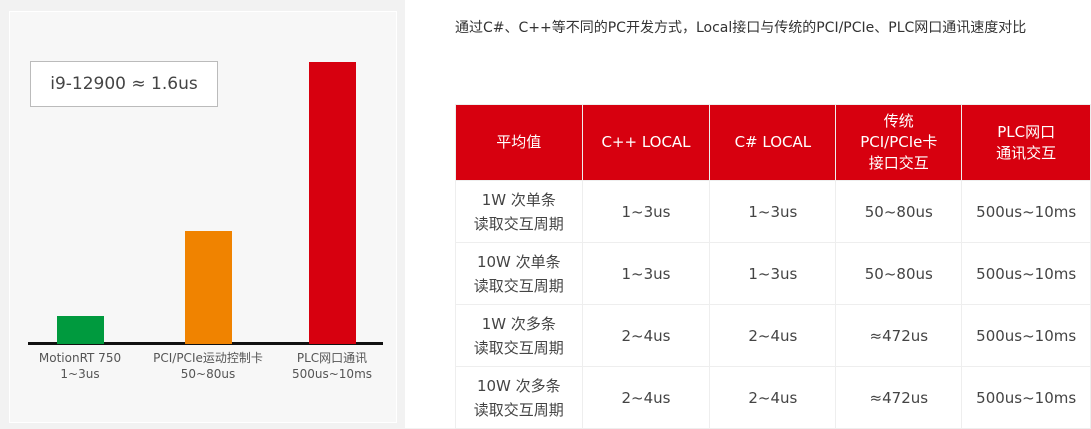 This screenshot has width=1091, height=429. Describe the element at coordinates (208, 358) in the screenshot. I see `category-name: PCI/PCIe运动控制卡` at that location.